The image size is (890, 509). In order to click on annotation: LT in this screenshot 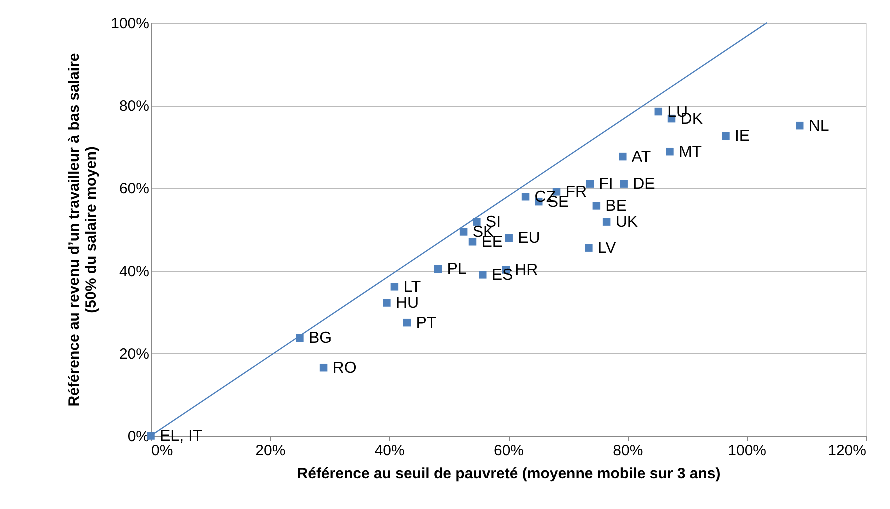, I will do `click(413, 287)`.